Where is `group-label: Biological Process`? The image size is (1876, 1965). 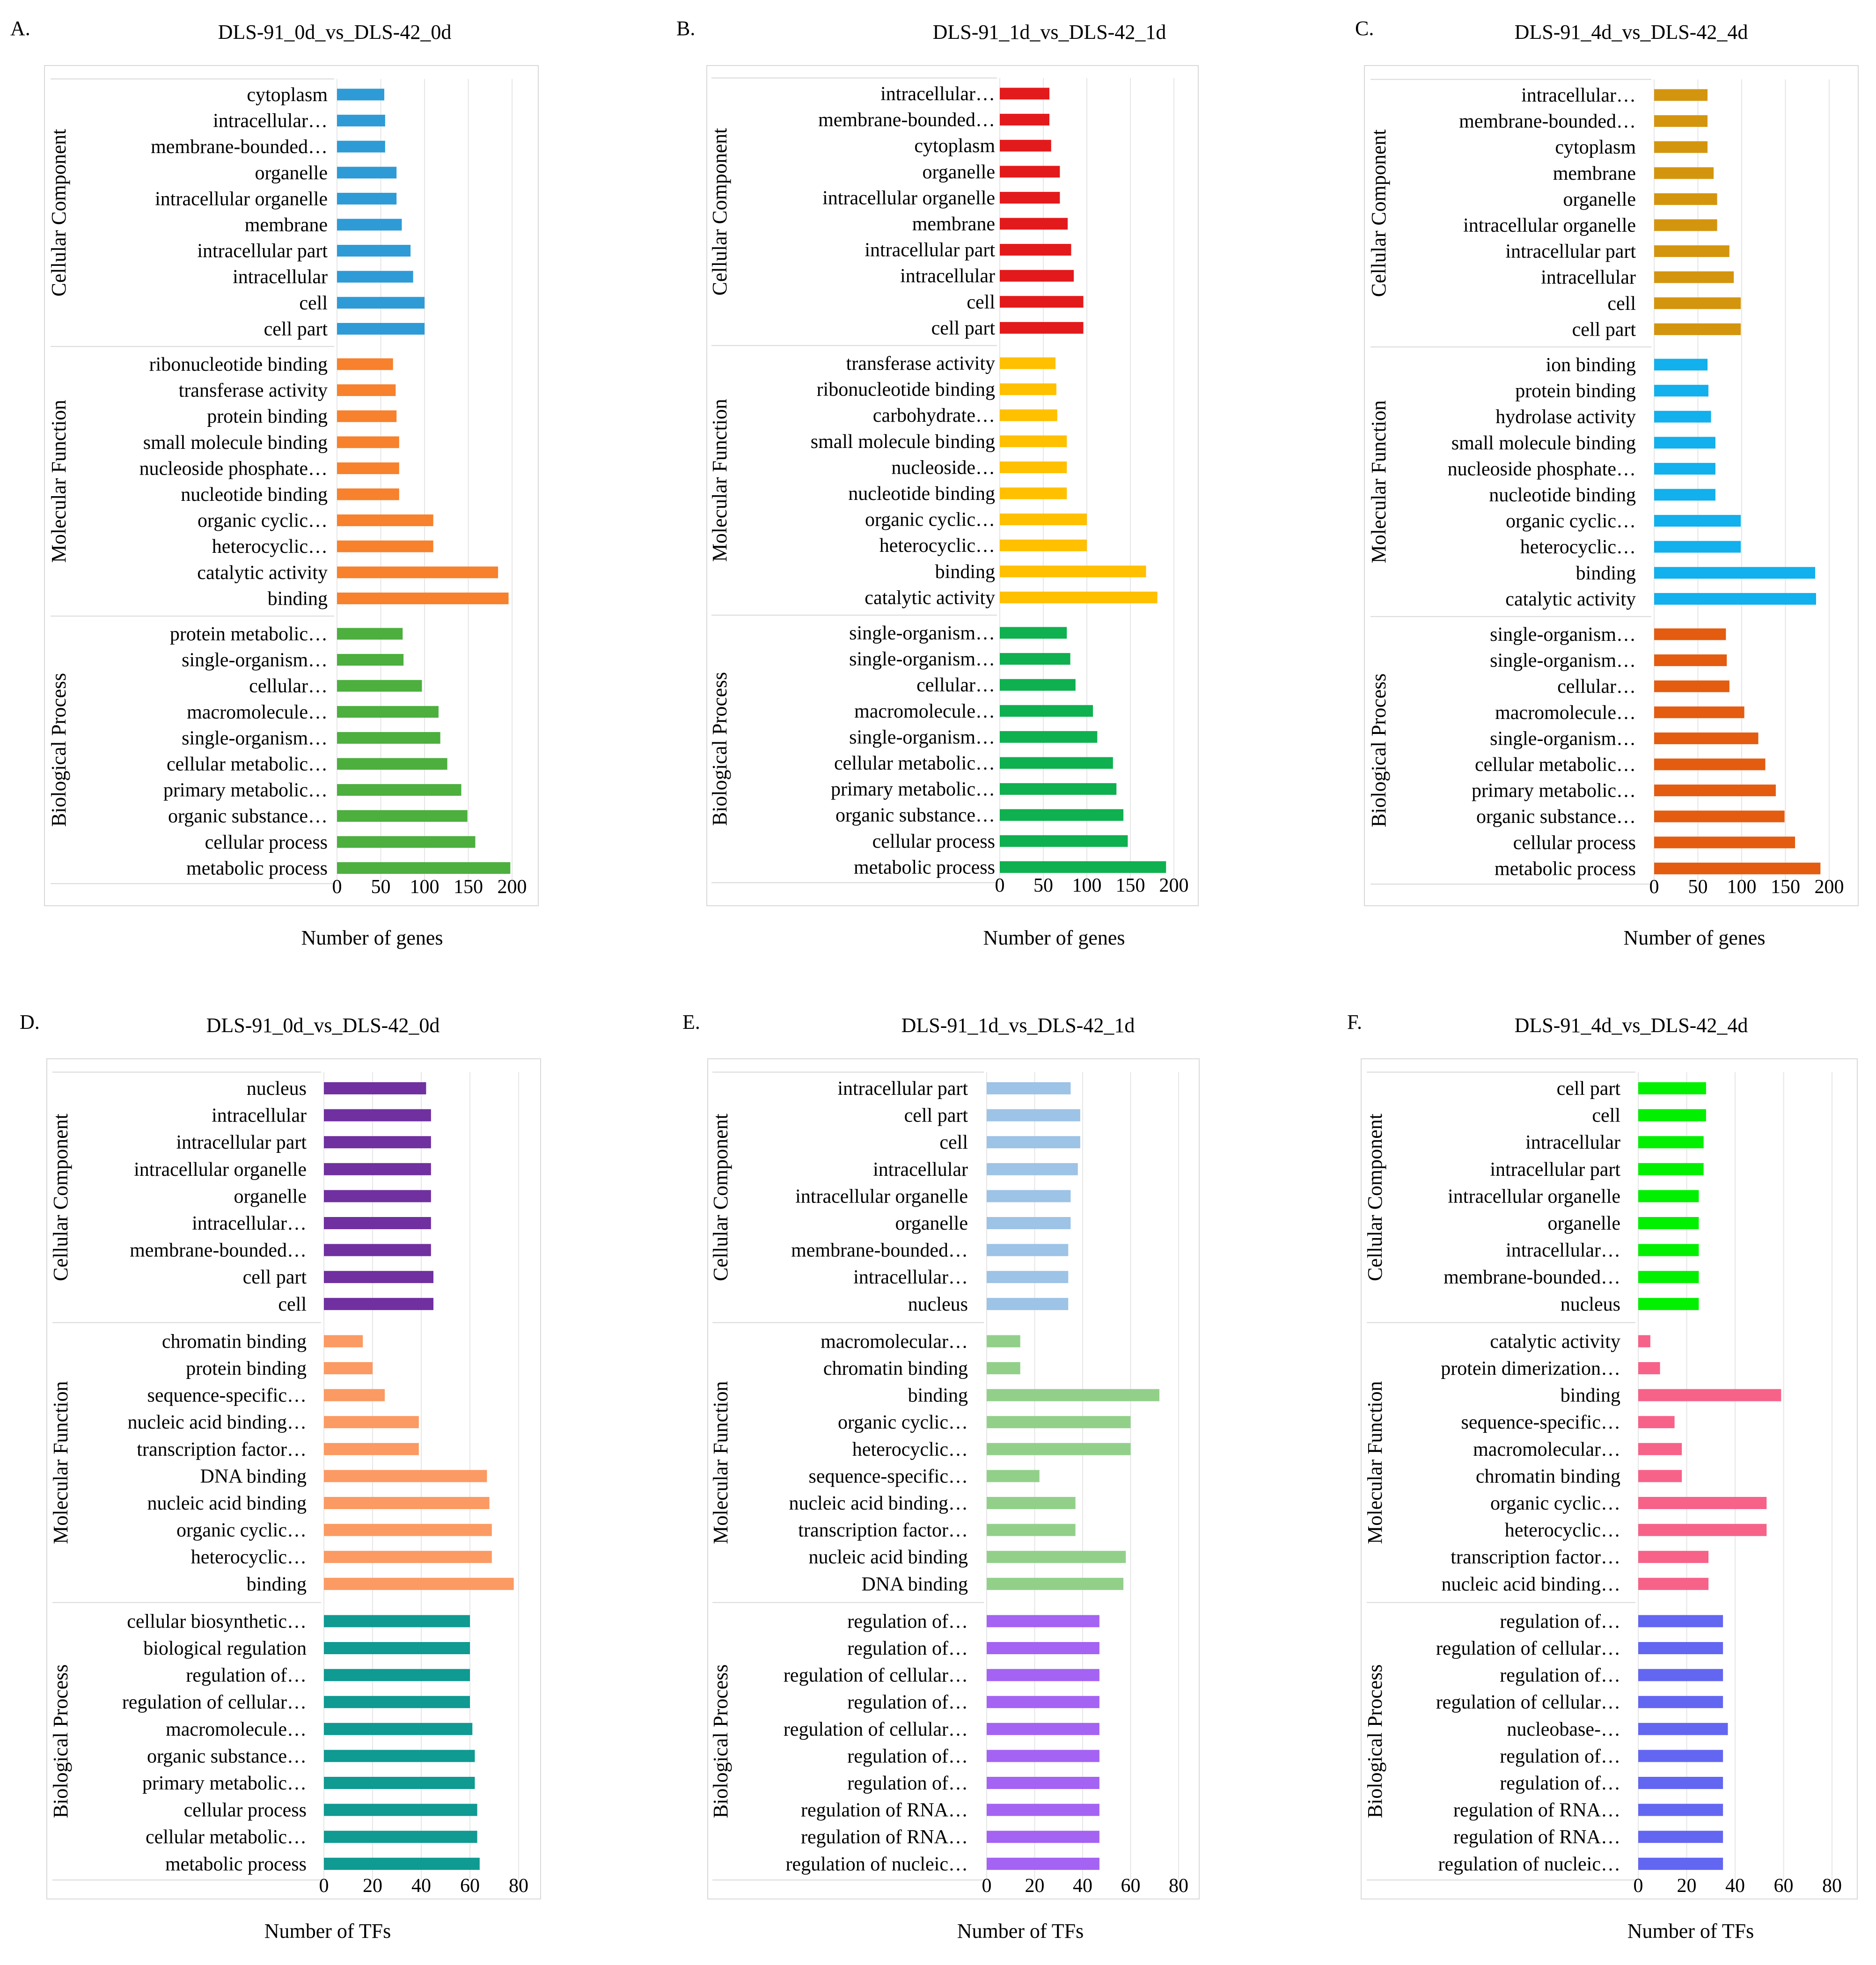 group-label: Biological Process is located at coordinates (58, 750).